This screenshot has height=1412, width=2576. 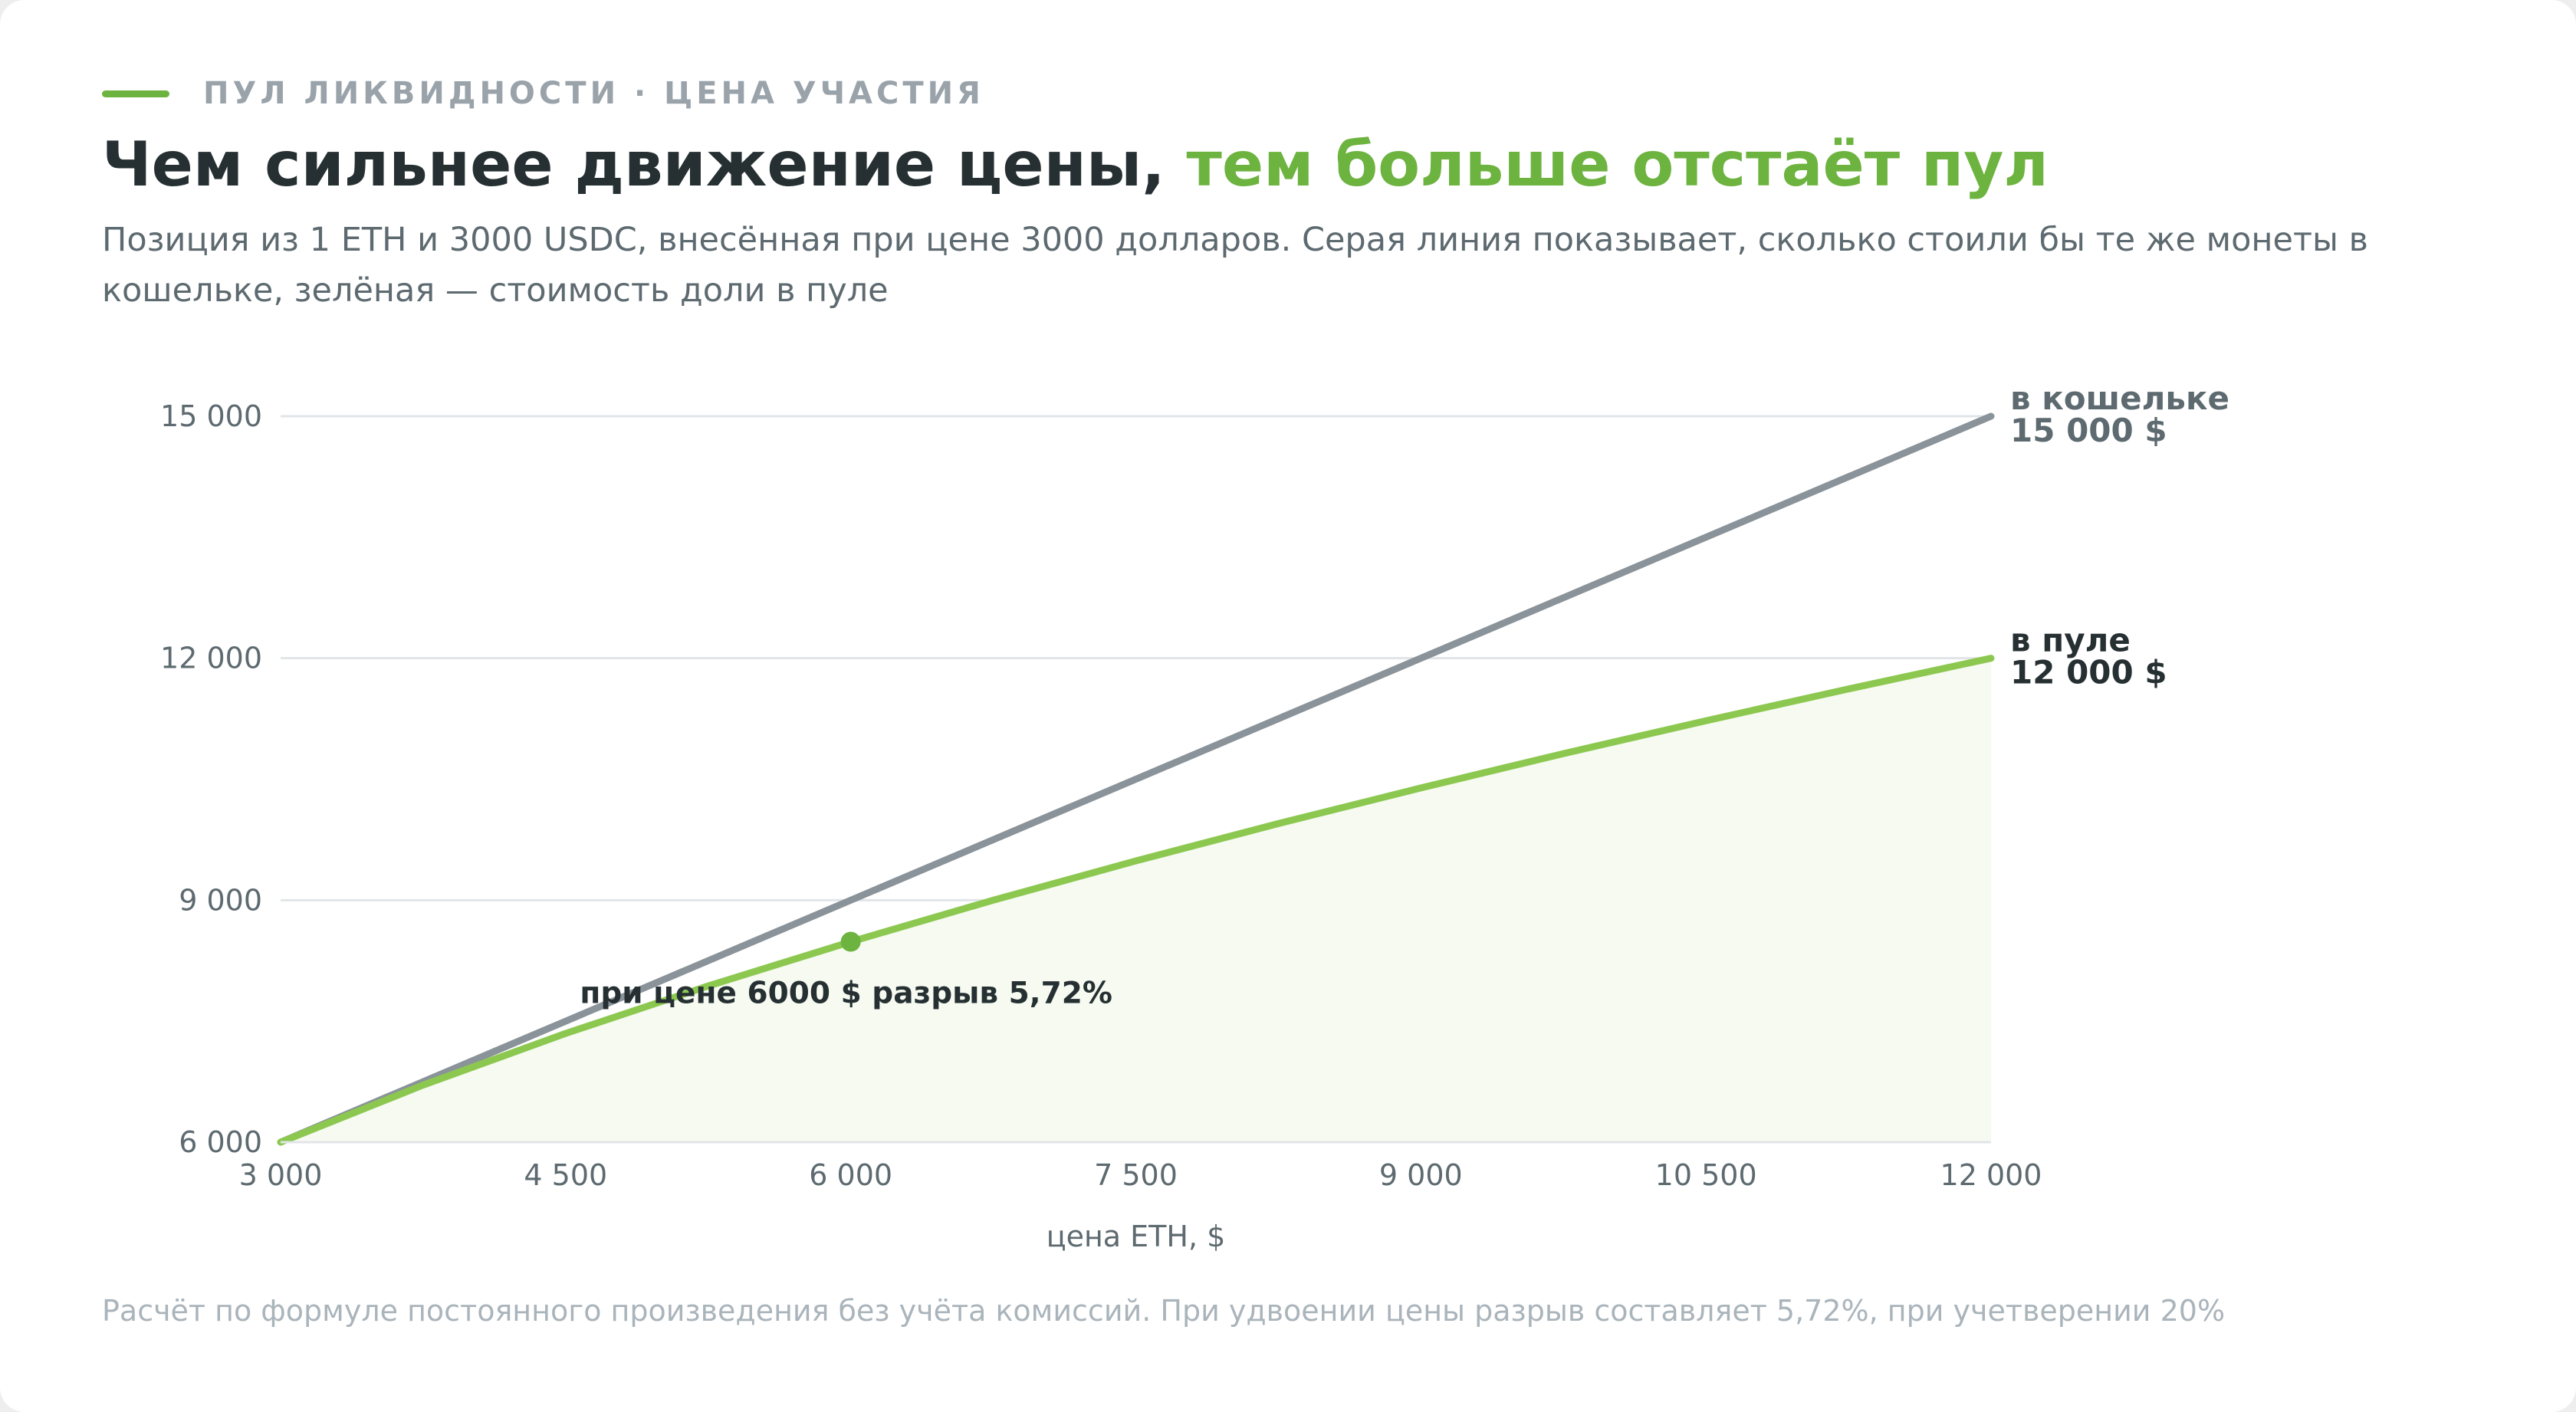 I want to click on x-tick-label: 12 000, so click(x=1991, y=1175).